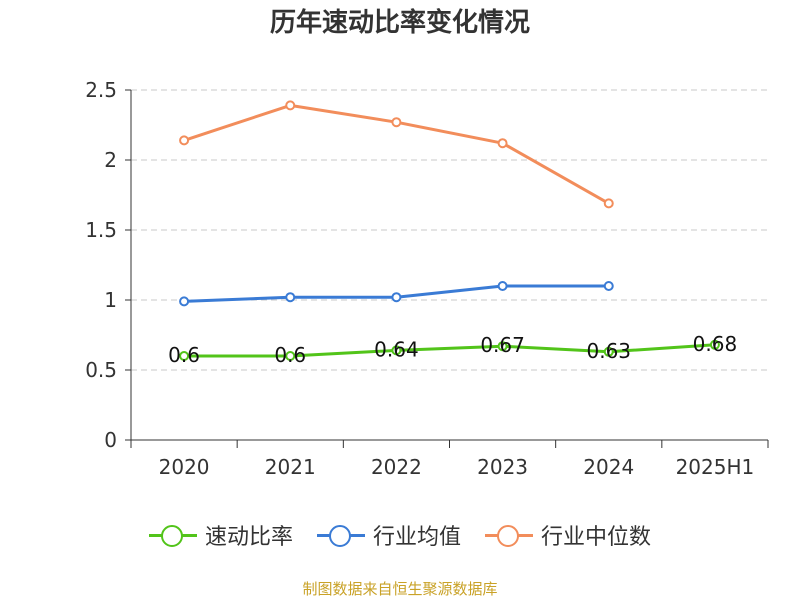 This screenshot has height=600, width=800. Describe the element at coordinates (101, 370) in the screenshot. I see `y-tick-label: 0.5` at that location.